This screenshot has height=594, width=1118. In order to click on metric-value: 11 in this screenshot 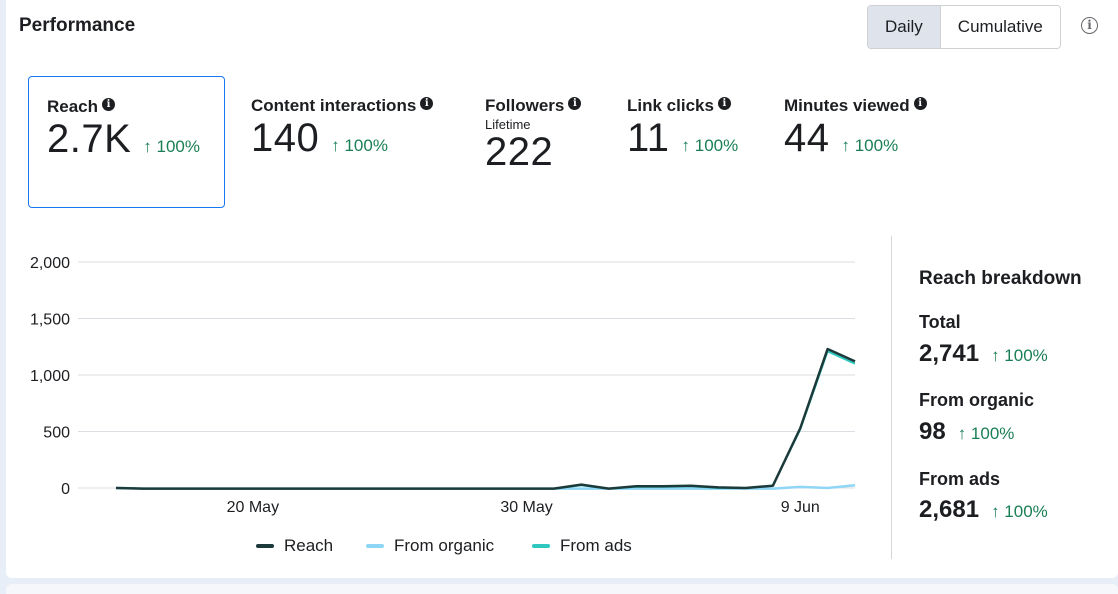, I will do `click(648, 138)`.